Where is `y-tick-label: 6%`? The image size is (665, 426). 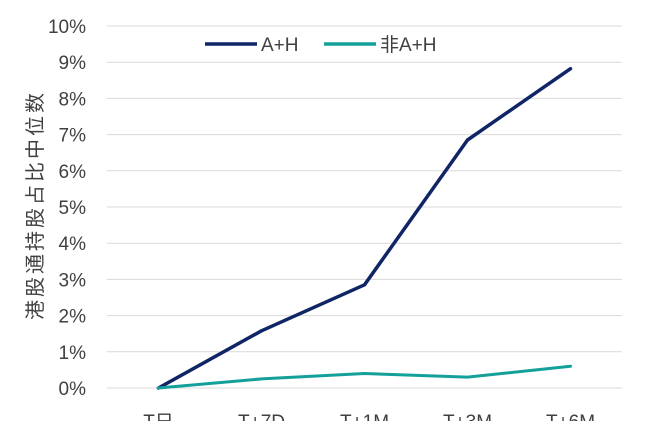 y-tick-label: 6% is located at coordinates (73, 172).